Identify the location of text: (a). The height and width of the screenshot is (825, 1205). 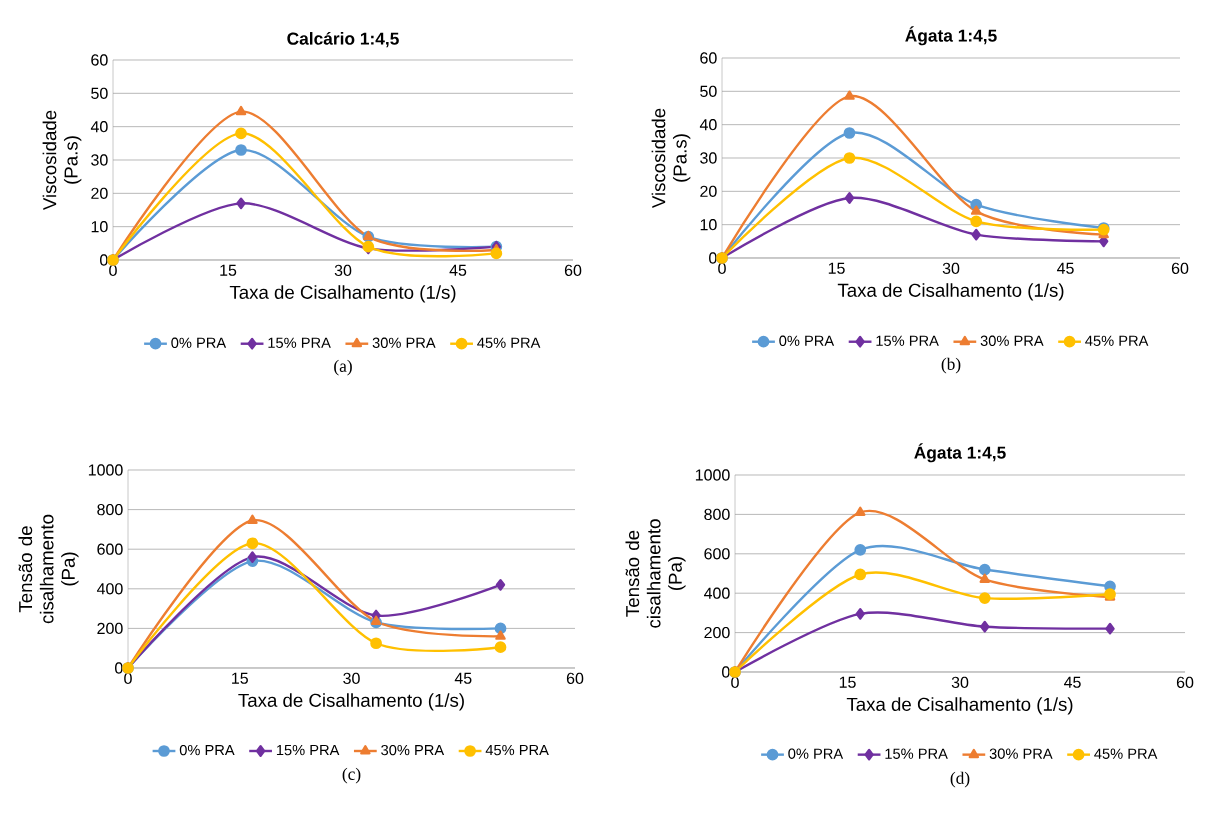
(343, 367).